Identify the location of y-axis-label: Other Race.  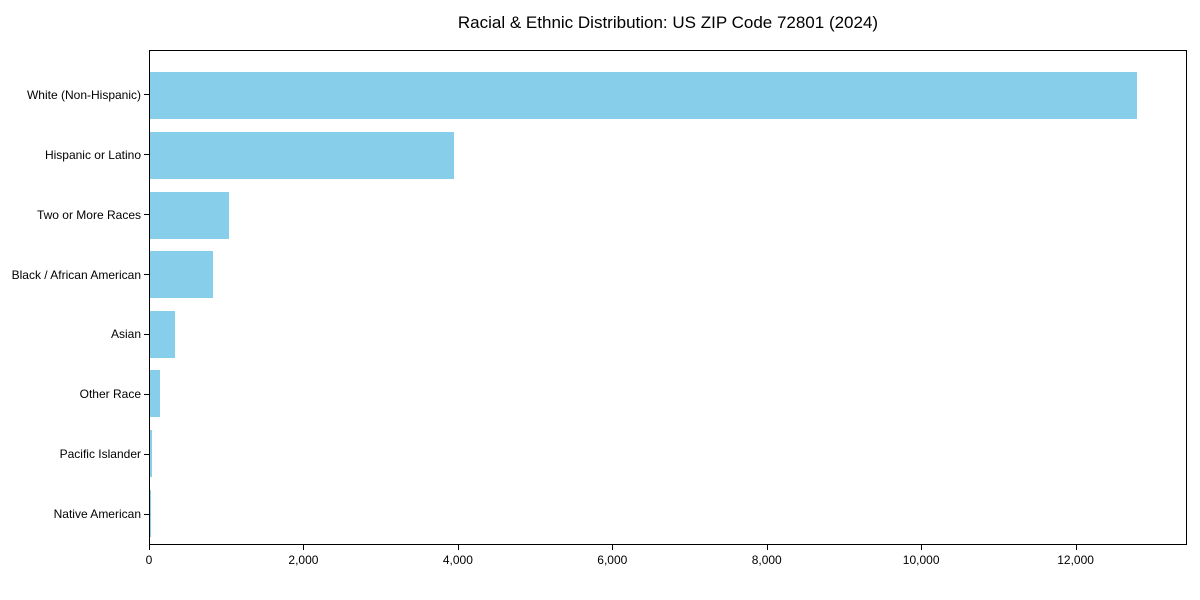
(110, 394).